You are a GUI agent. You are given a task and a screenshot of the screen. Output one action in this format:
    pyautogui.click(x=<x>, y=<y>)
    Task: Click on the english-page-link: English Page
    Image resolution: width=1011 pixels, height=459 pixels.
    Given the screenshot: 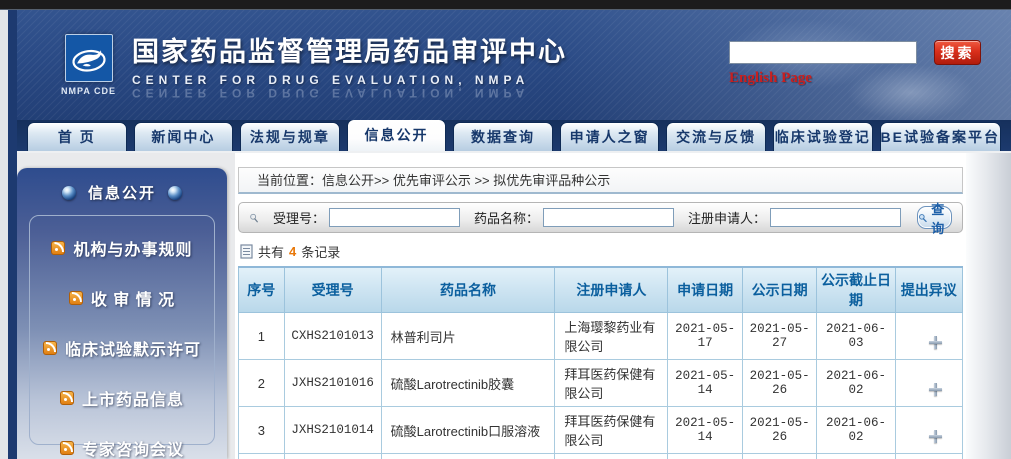 What is the action you would take?
    pyautogui.click(x=770, y=78)
    